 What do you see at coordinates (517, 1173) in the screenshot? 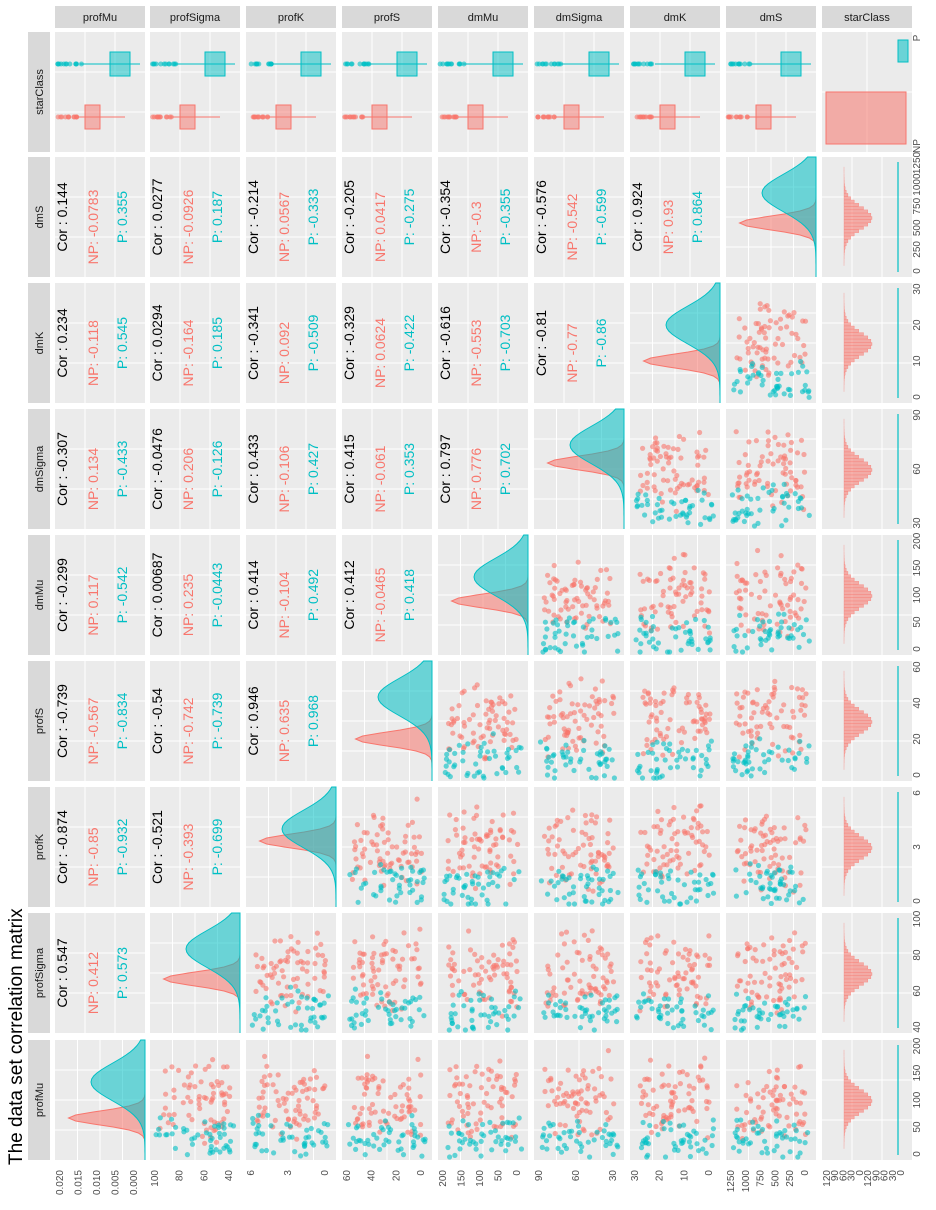
I see `tick-label: 0` at bounding box center [517, 1173].